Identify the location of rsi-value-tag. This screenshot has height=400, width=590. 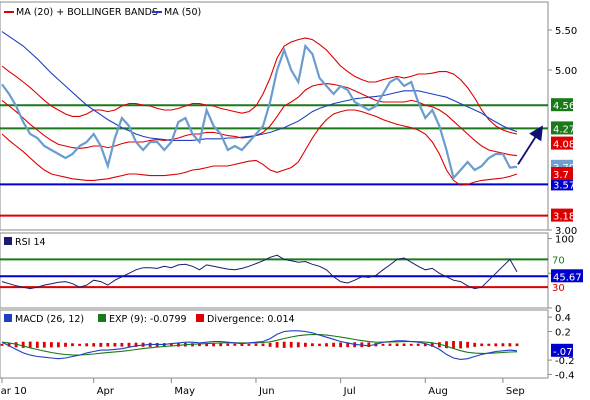
(567, 276).